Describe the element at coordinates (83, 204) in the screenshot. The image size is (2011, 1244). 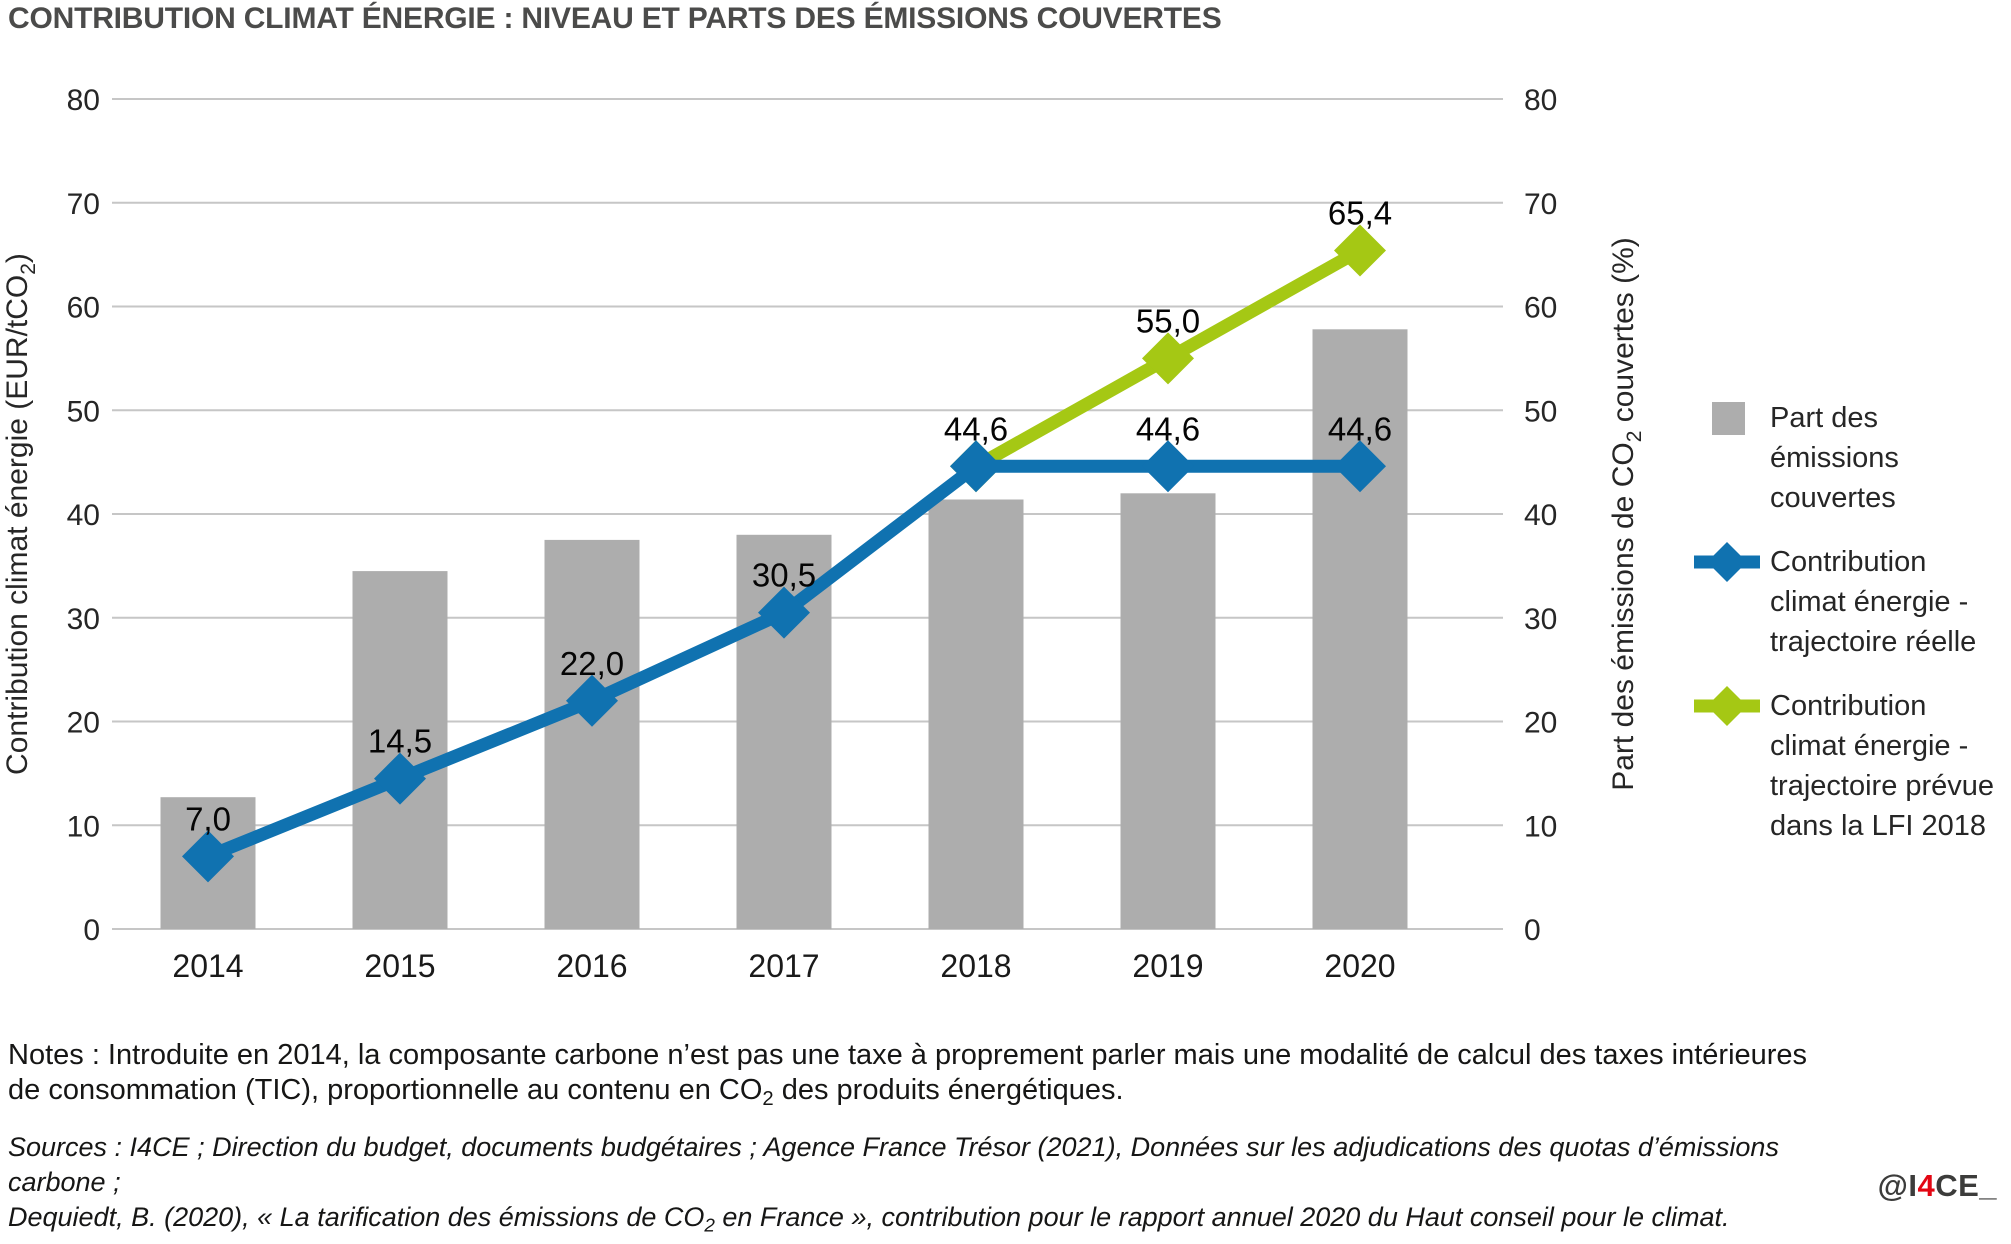
I see `y-left-tick: 70` at that location.